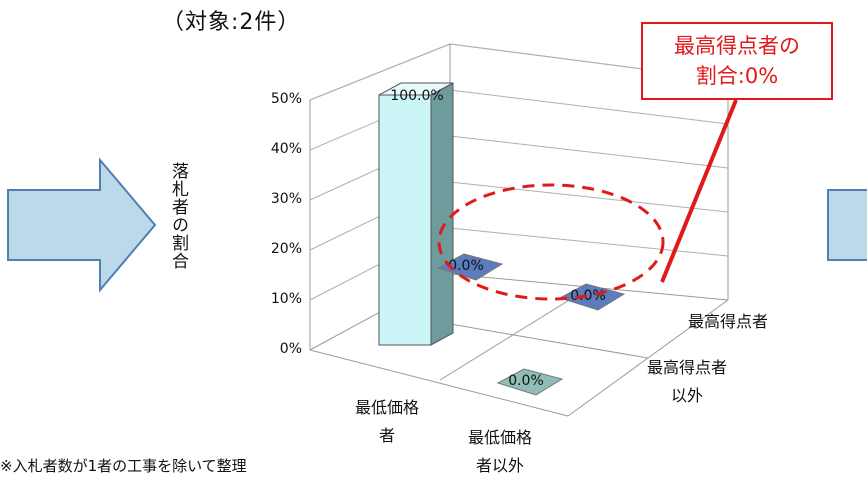 This screenshot has width=867, height=480. Describe the element at coordinates (499, 437) in the screenshot. I see `x-category-label-2-line1: 最低価格` at that location.